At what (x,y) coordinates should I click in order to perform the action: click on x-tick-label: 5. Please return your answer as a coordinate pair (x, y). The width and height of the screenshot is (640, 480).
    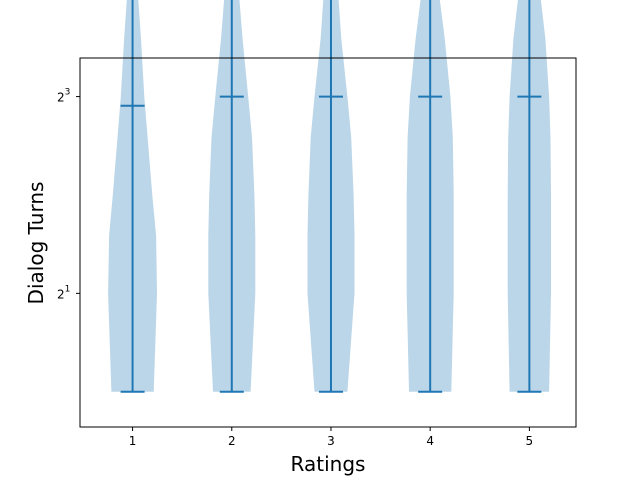
    Looking at the image, I should click on (530, 441).